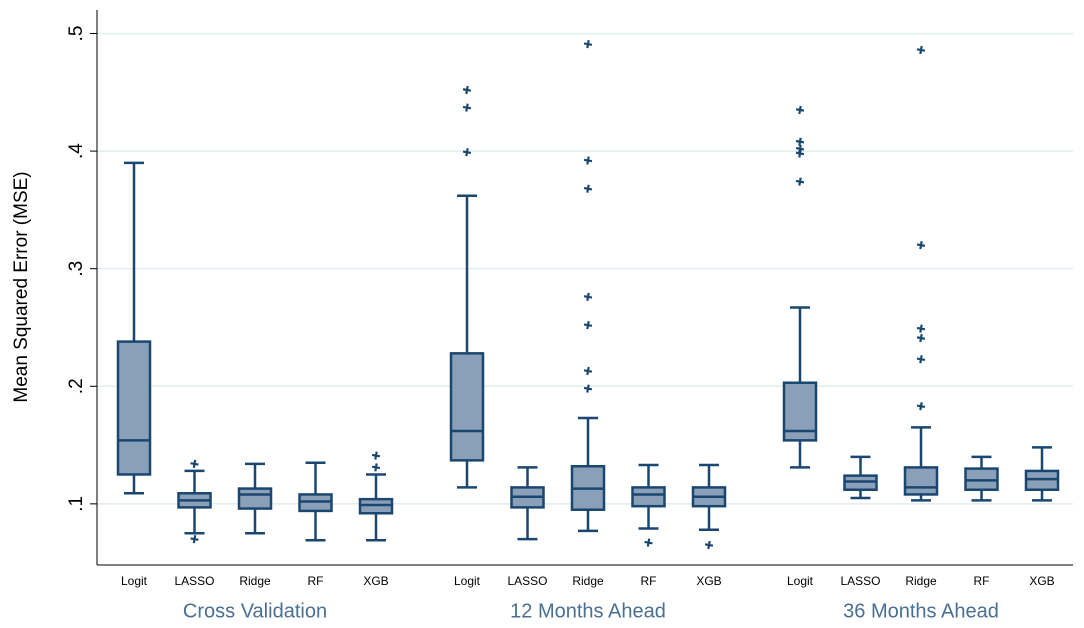 This screenshot has width=1084, height=628. Describe the element at coordinates (21, 286) in the screenshot. I see `y-axis-title: Mean Squared Error (MSE)` at that location.